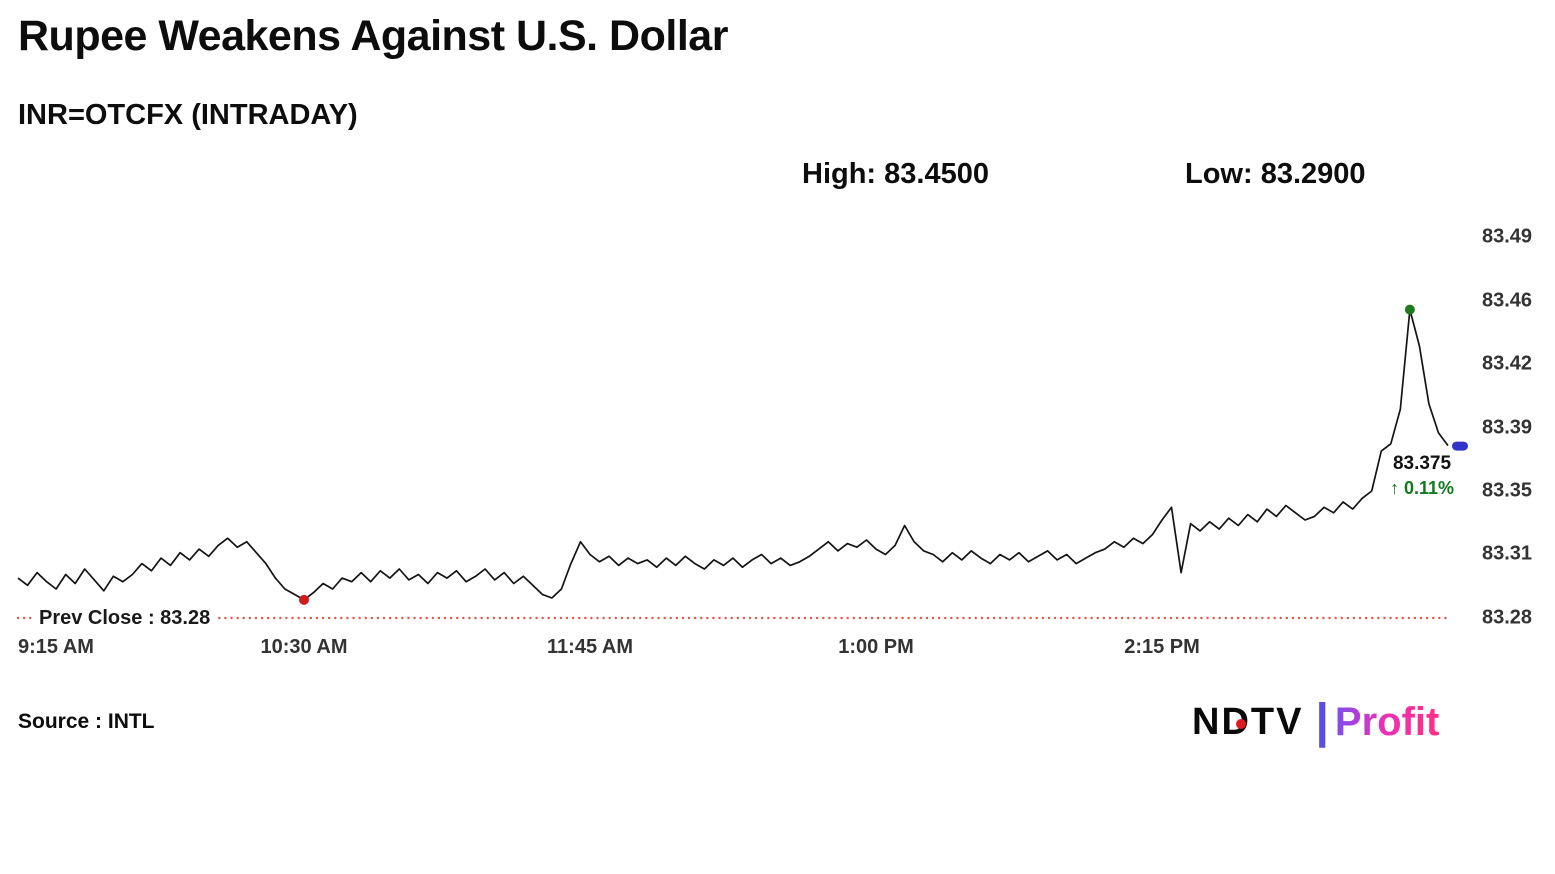 This screenshot has width=1555, height=874. What do you see at coordinates (590, 647) in the screenshot?
I see `x-tick-label: 11:45 AM` at bounding box center [590, 647].